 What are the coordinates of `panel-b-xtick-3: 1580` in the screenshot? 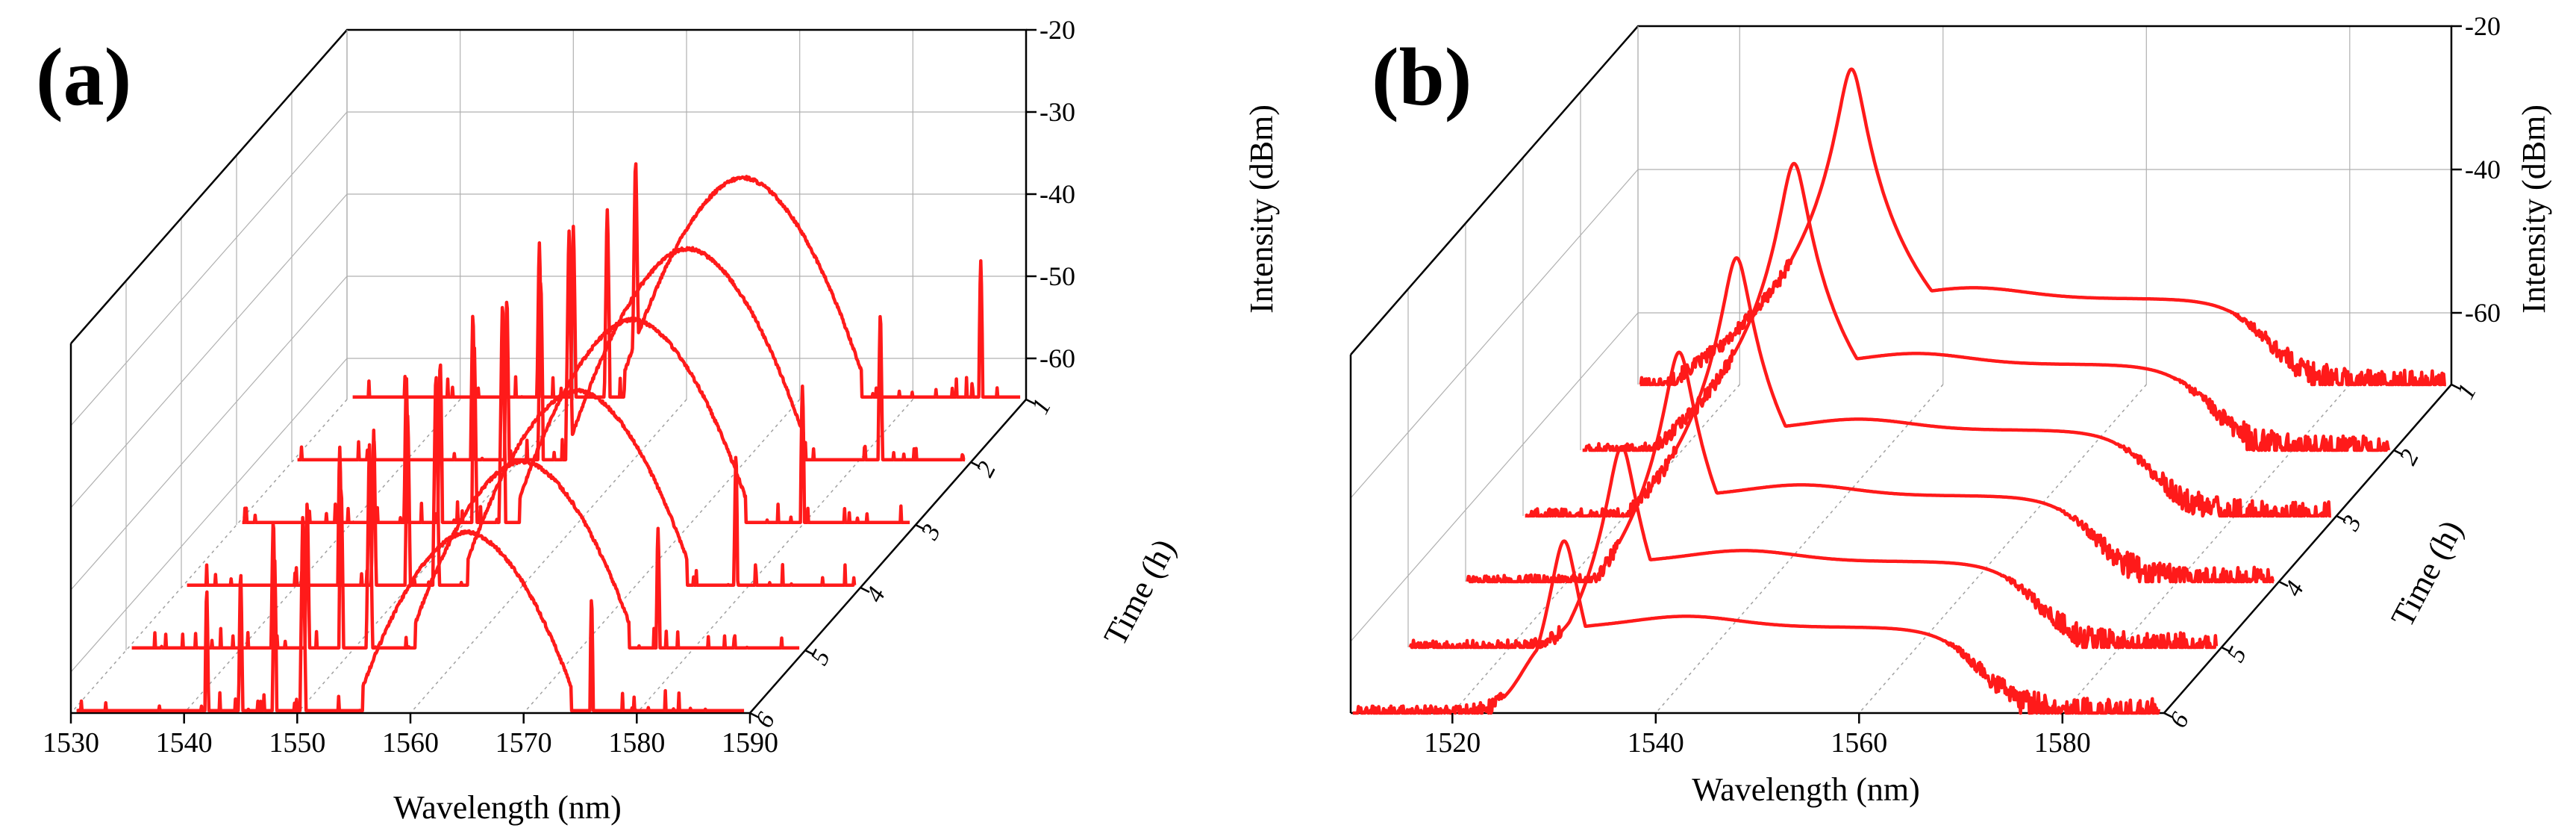 It's located at (2062, 743).